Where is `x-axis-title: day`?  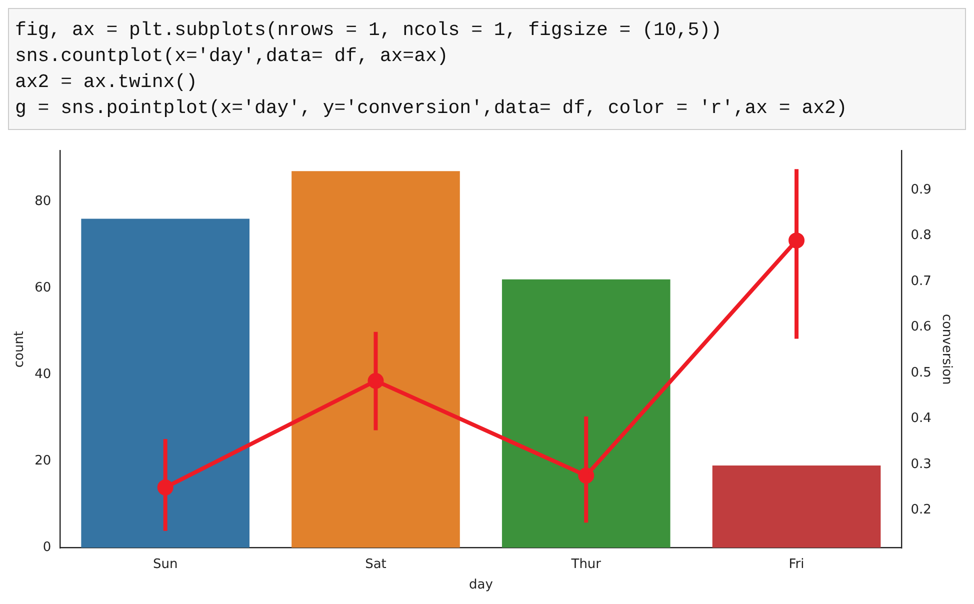
x-axis-title: day is located at coordinates (481, 585).